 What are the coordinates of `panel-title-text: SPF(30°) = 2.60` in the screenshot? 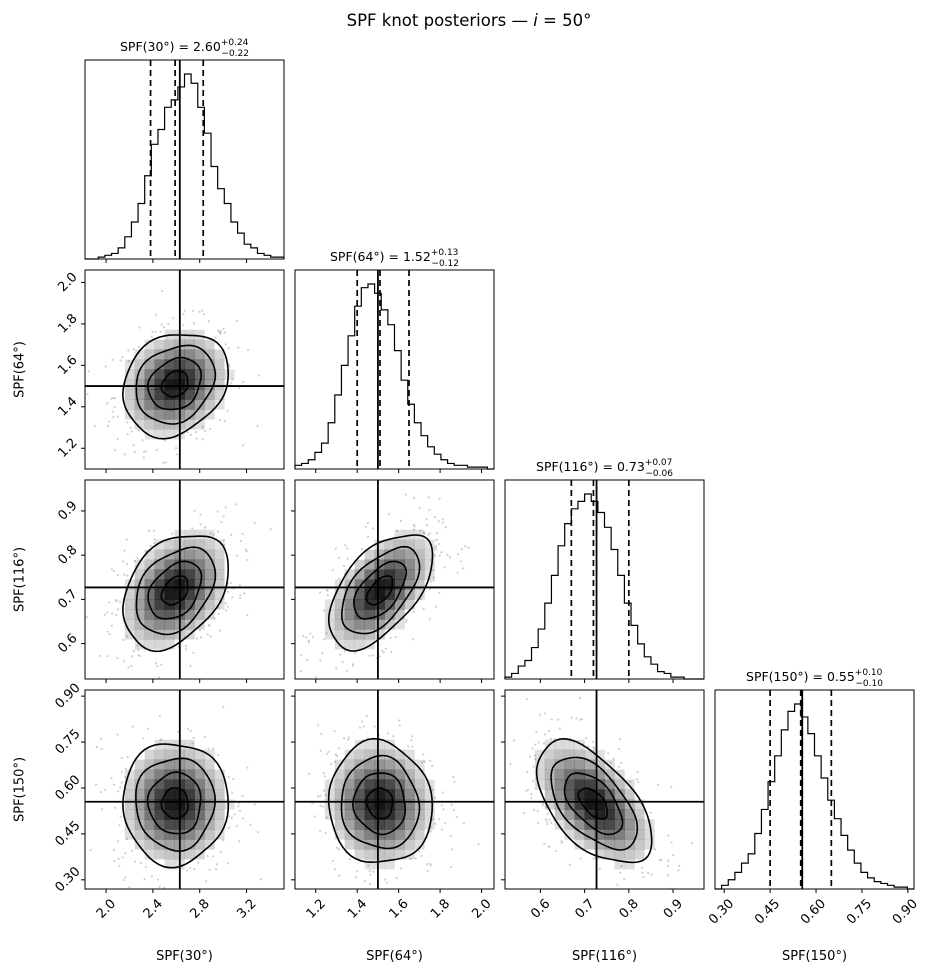 It's located at (170, 46).